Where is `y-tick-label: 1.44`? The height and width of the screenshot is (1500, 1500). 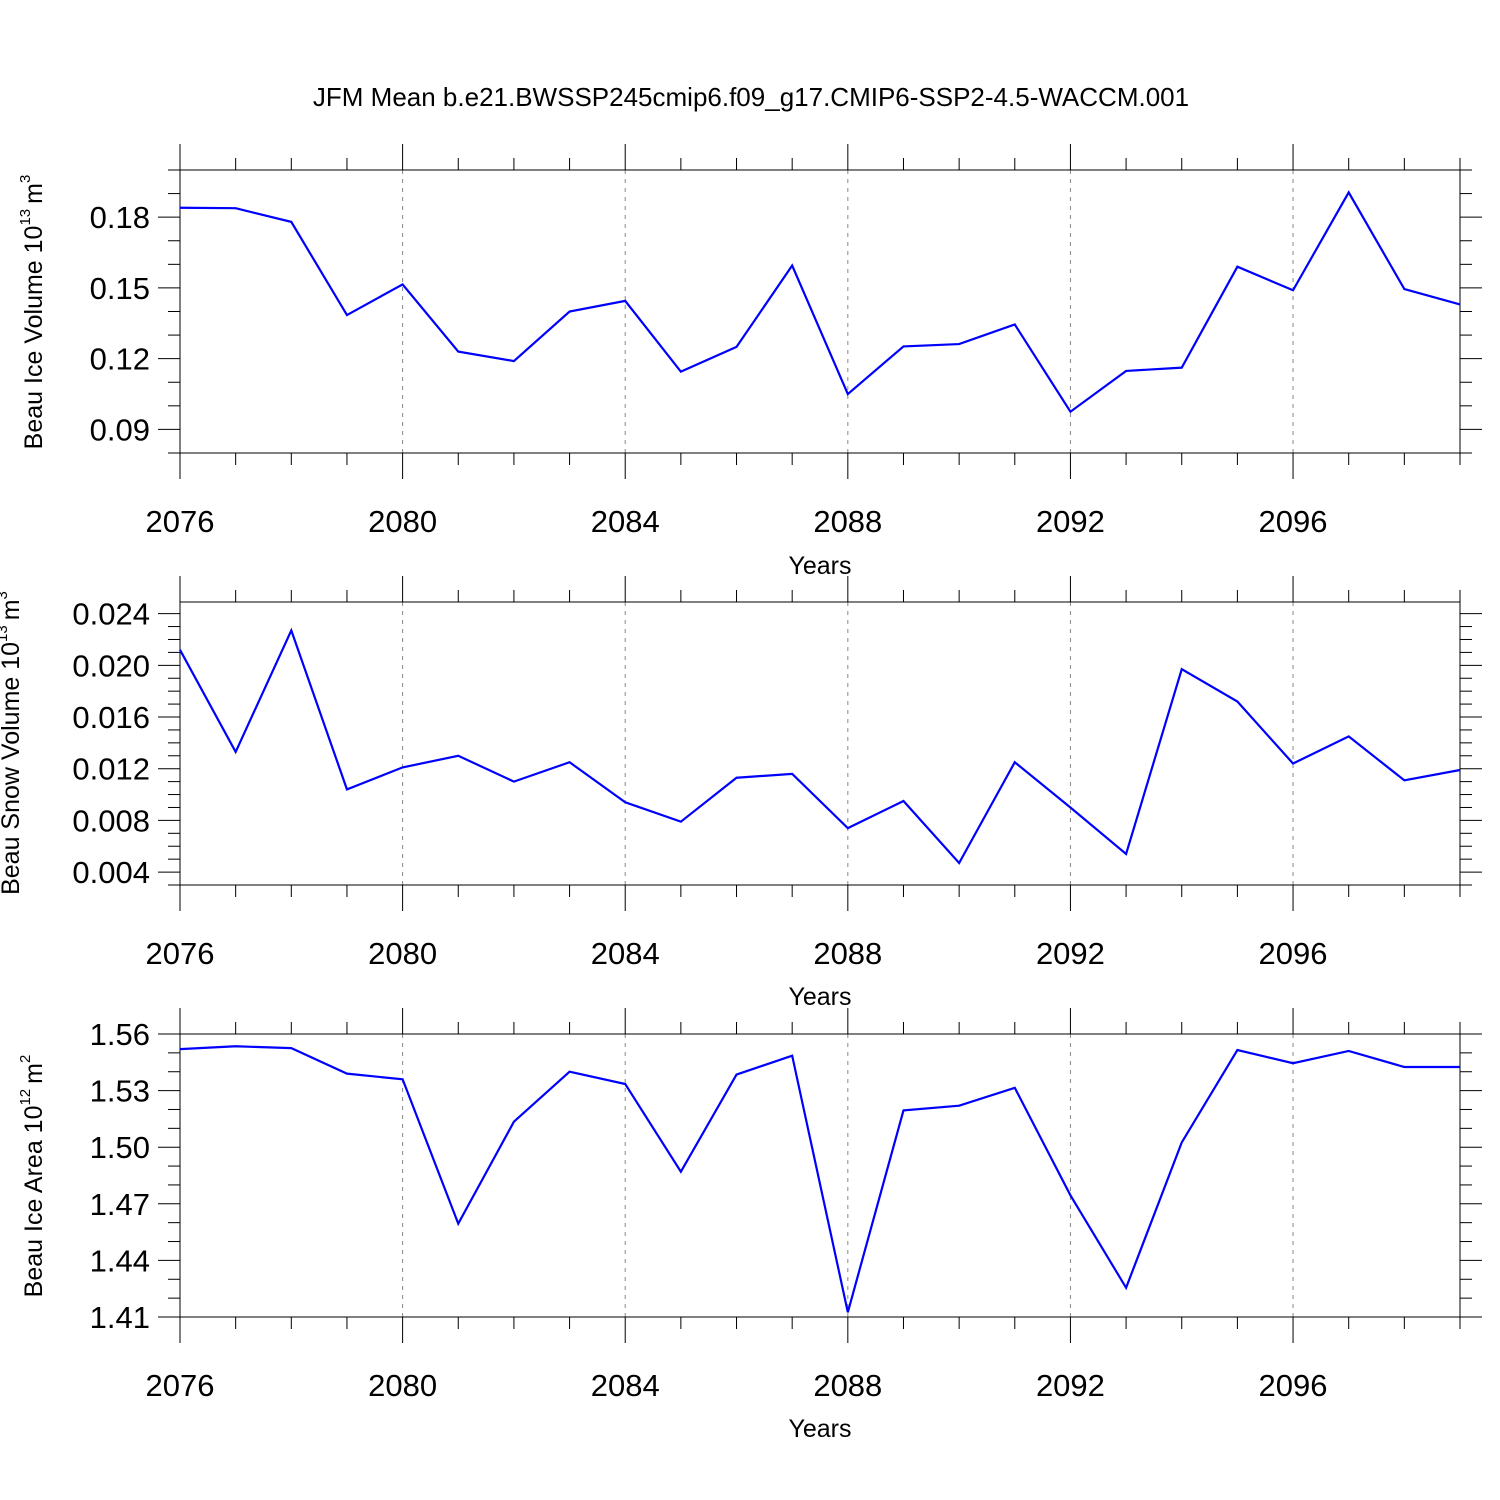 y-tick-label: 1.44 is located at coordinates (120, 1260).